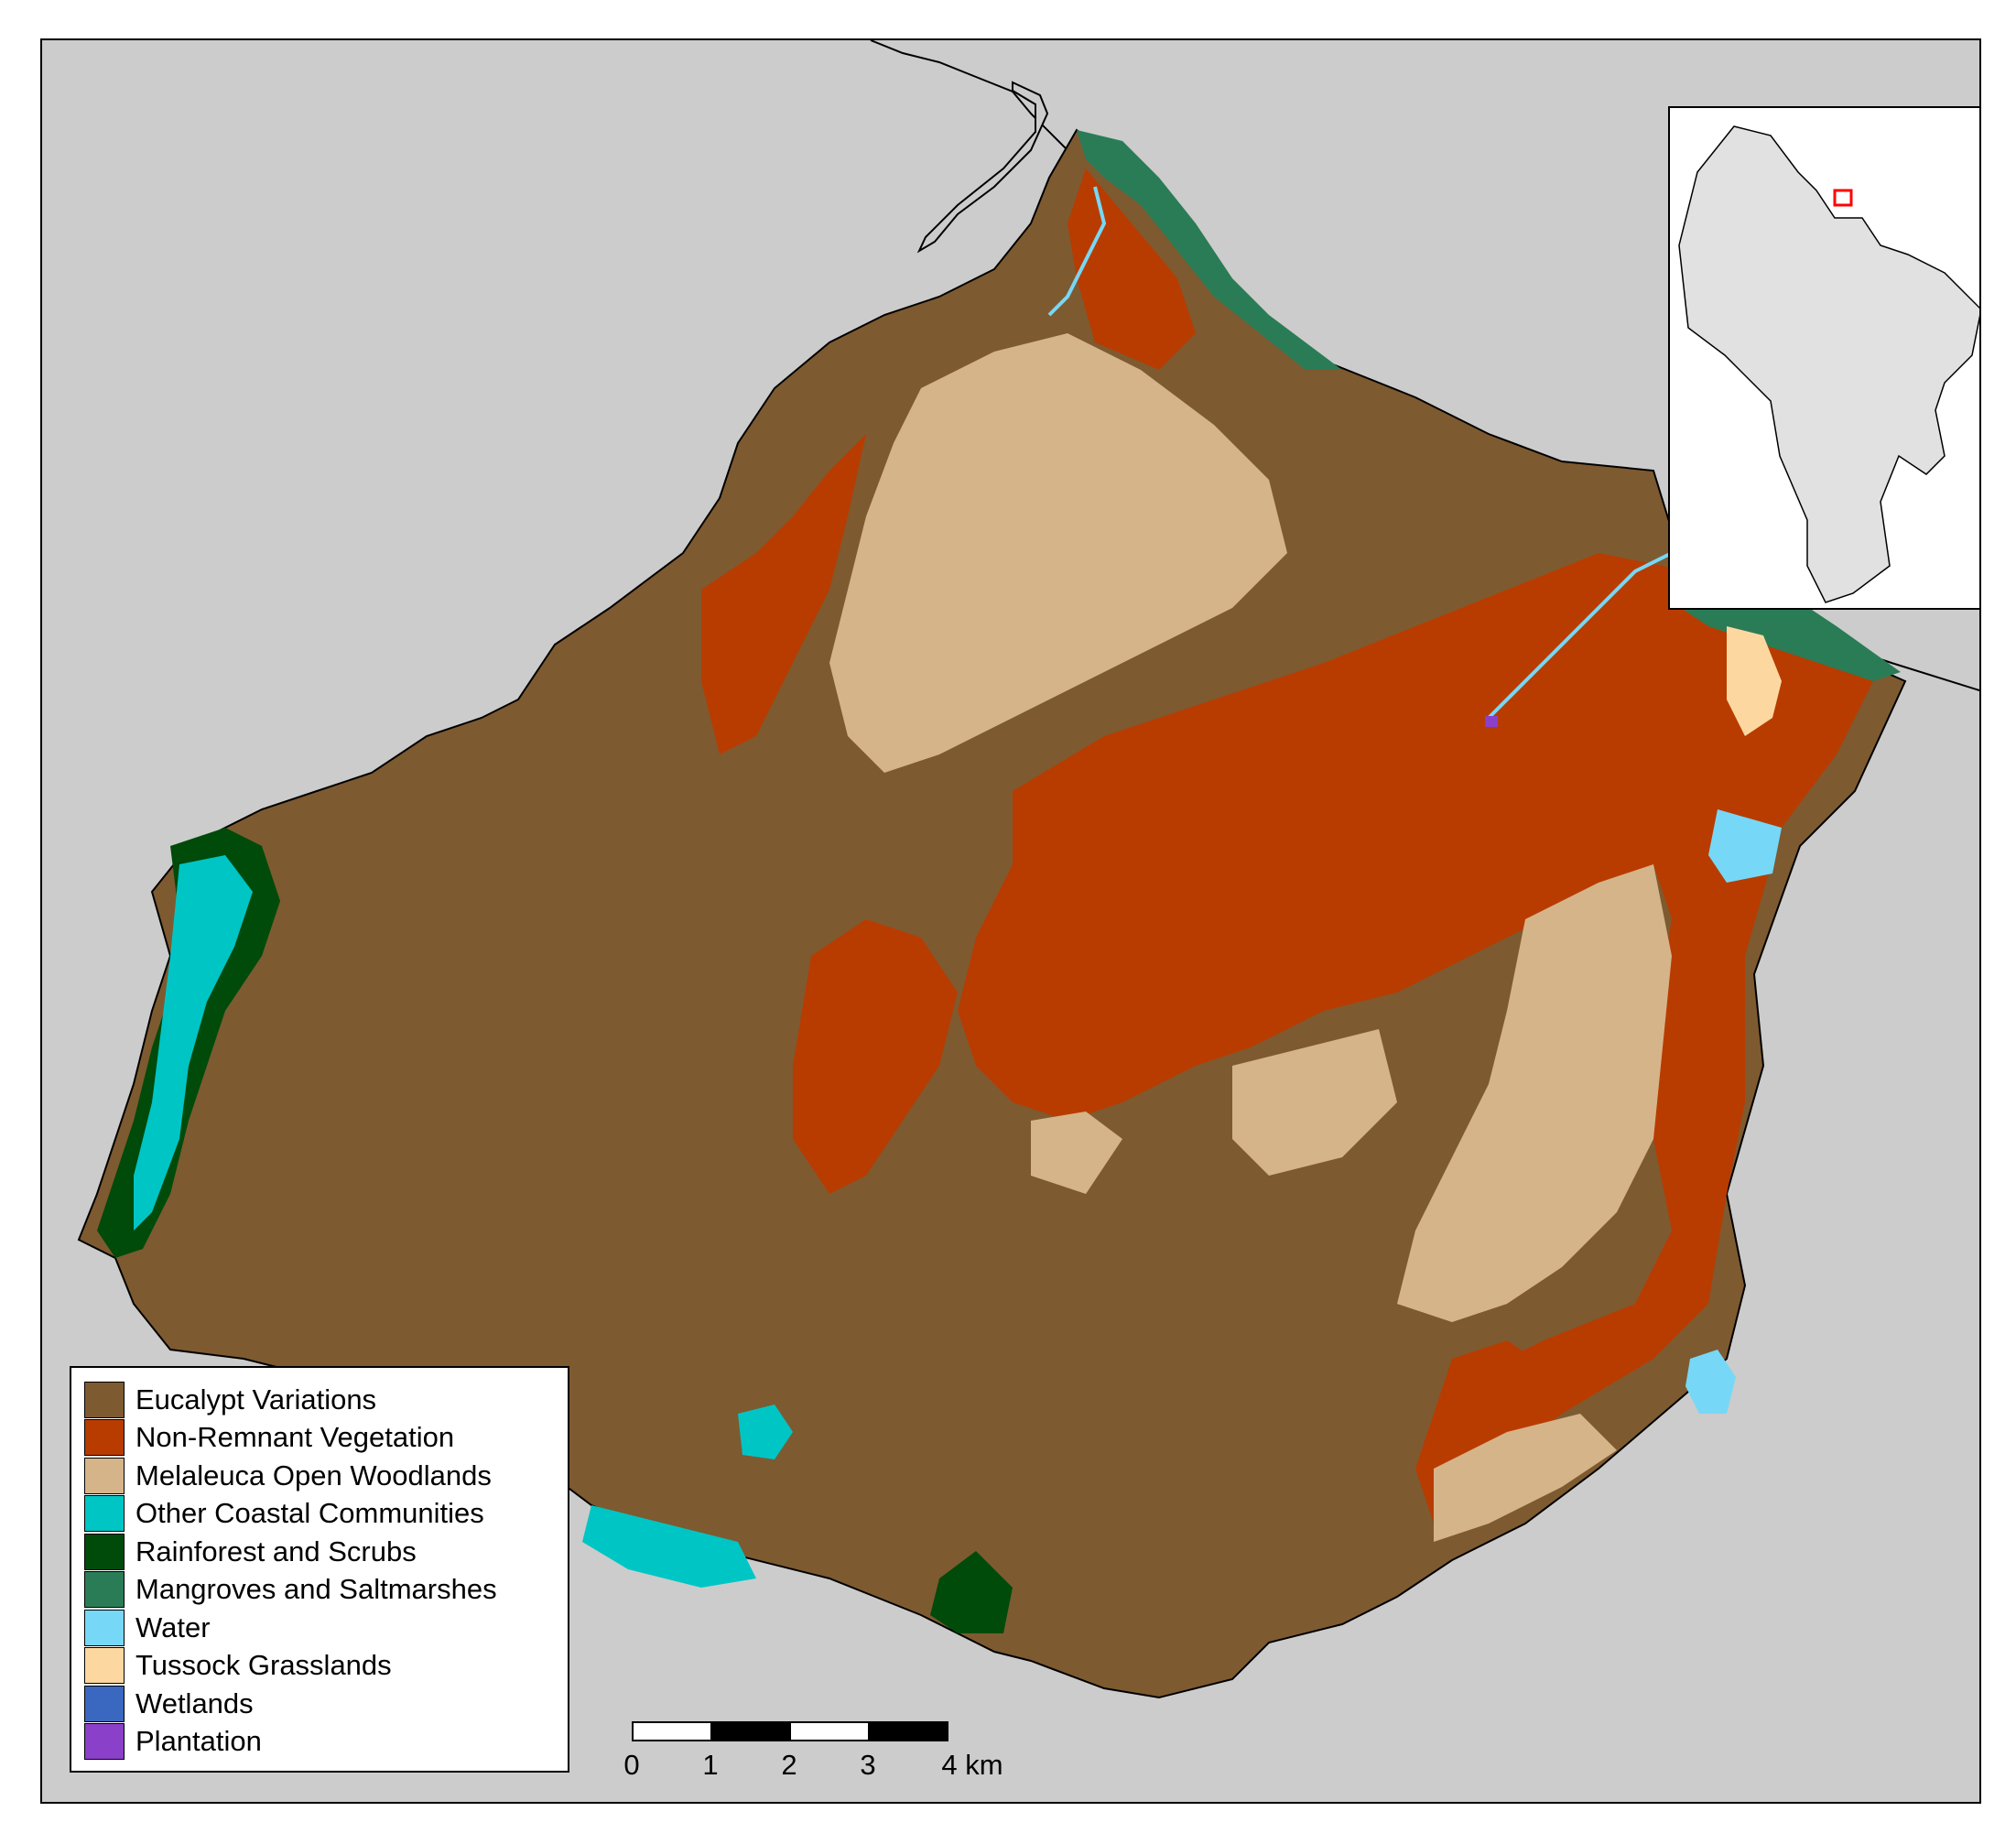  Describe the element at coordinates (276, 1551) in the screenshot. I see `legend-label: Rainforest and Scrubs` at that location.